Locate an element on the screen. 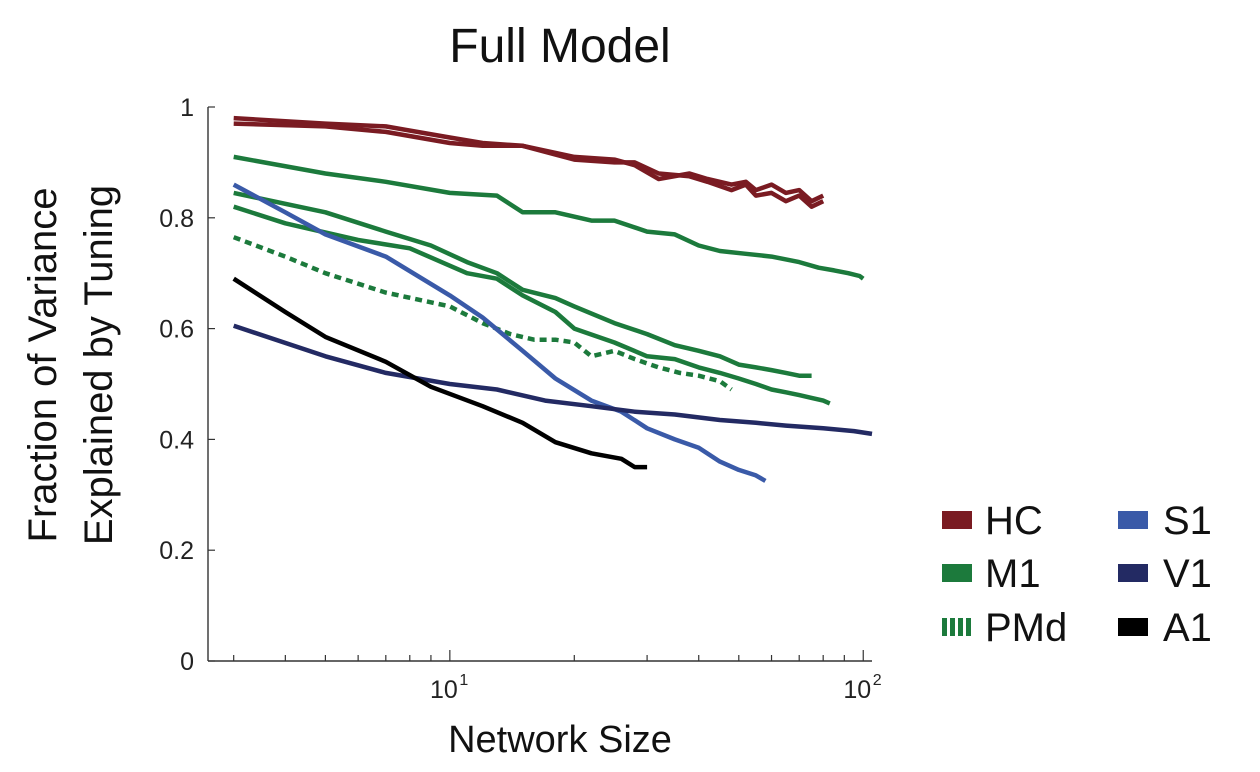  legend-label: A1 is located at coordinates (1187, 628).